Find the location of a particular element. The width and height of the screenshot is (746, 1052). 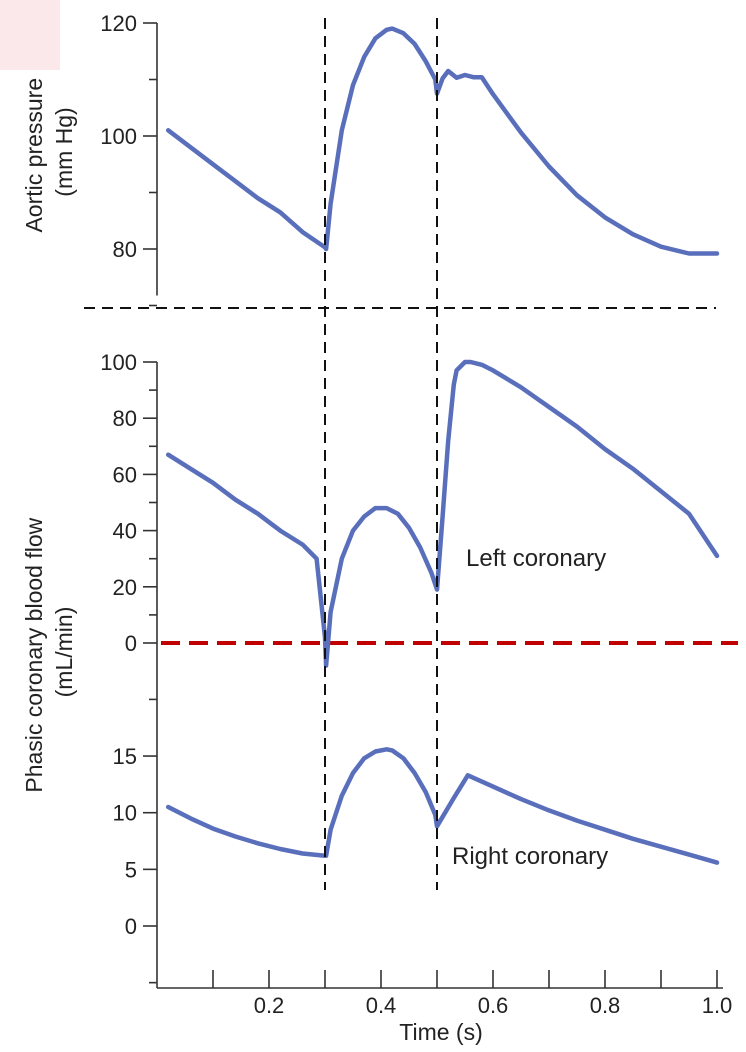

aortic-ylabel-line-1: Aortic pressure is located at coordinates (34, 155).